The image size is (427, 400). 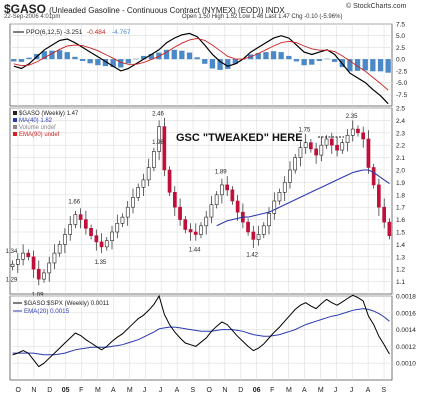 What do you see at coordinates (376, 6) in the screenshot?
I see `brand-label: © StockCharts.com` at bounding box center [376, 6].